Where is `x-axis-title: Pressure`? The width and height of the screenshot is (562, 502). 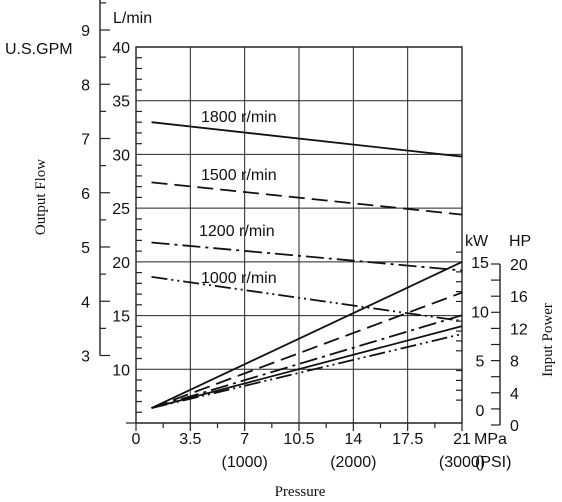
x-axis-title: Pressure is located at coordinates (300, 492).